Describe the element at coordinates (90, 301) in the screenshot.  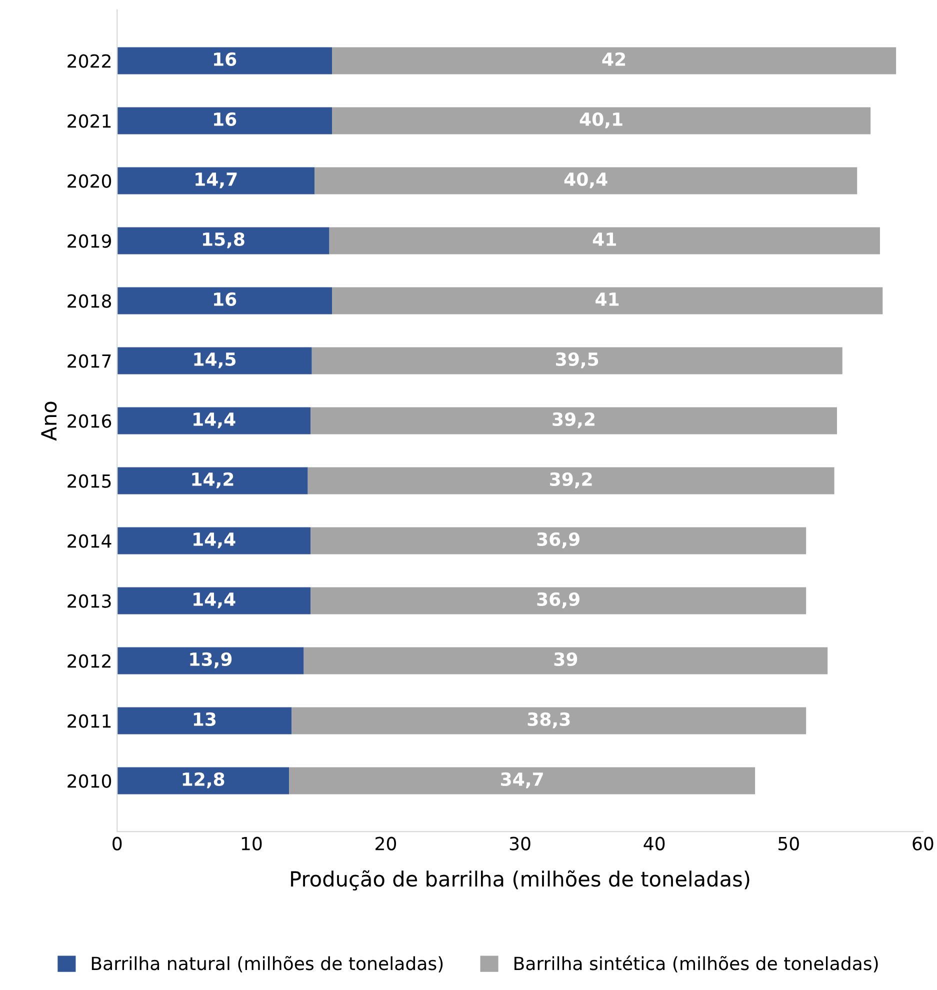
I see `y-tick-label: 2018` at that location.